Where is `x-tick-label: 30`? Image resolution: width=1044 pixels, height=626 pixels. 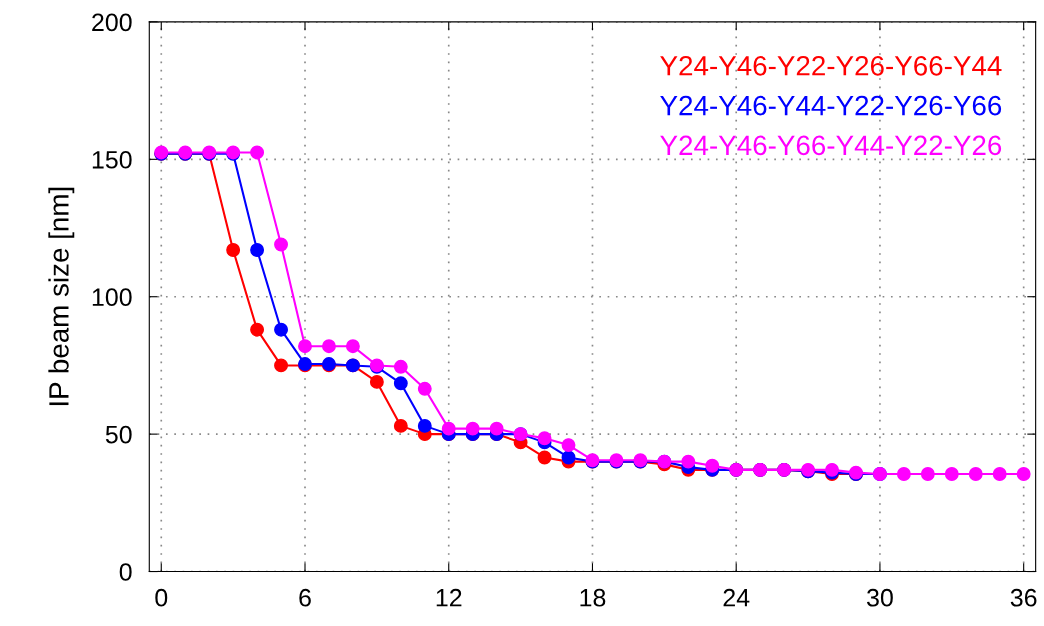
x-tick-label: 30 is located at coordinates (879, 597).